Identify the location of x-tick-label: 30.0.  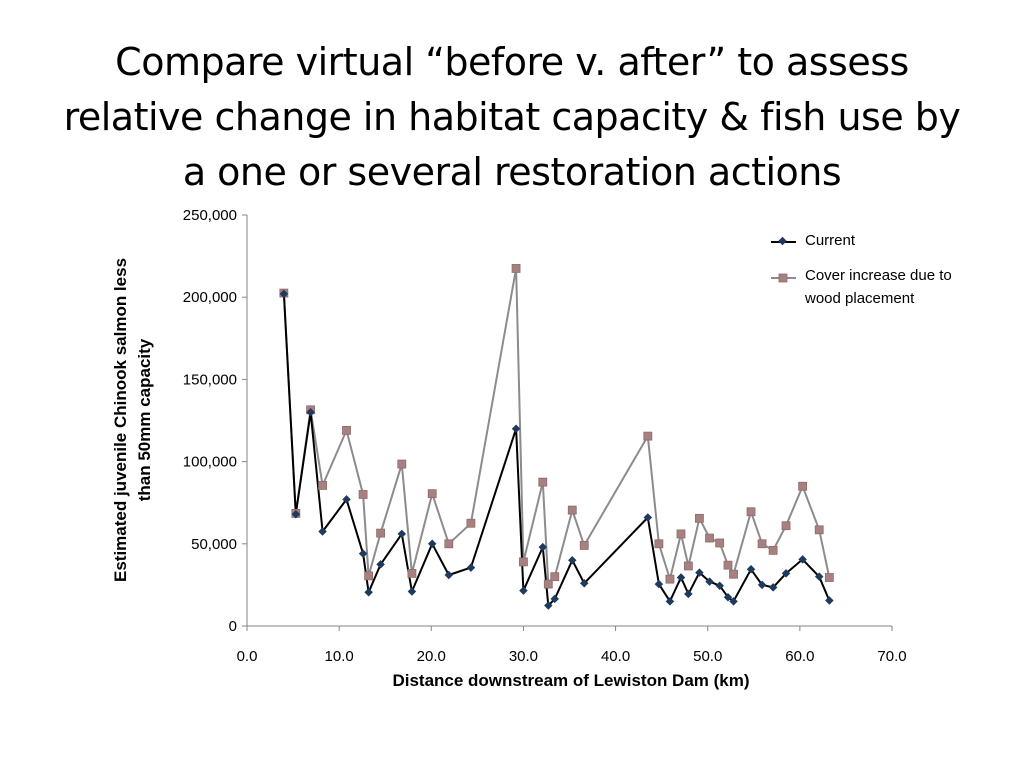
(523, 656).